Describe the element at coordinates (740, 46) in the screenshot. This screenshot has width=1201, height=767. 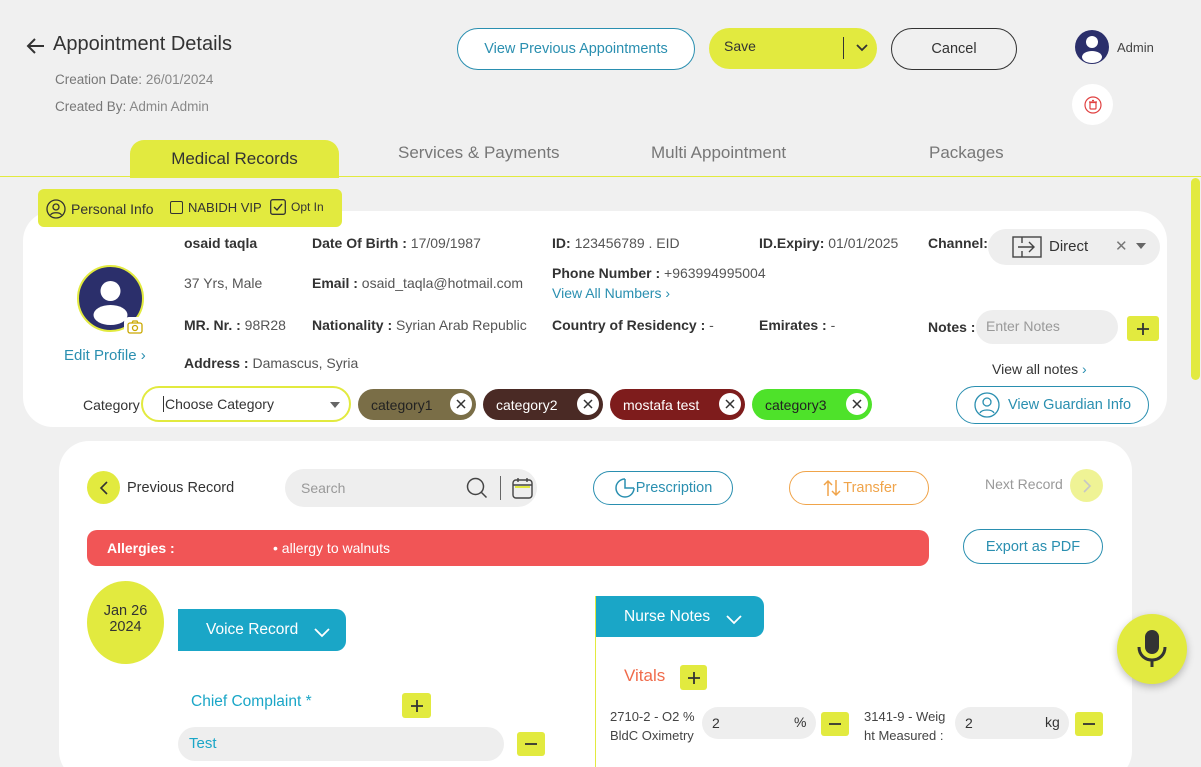
I see `save-label: Save` at that location.